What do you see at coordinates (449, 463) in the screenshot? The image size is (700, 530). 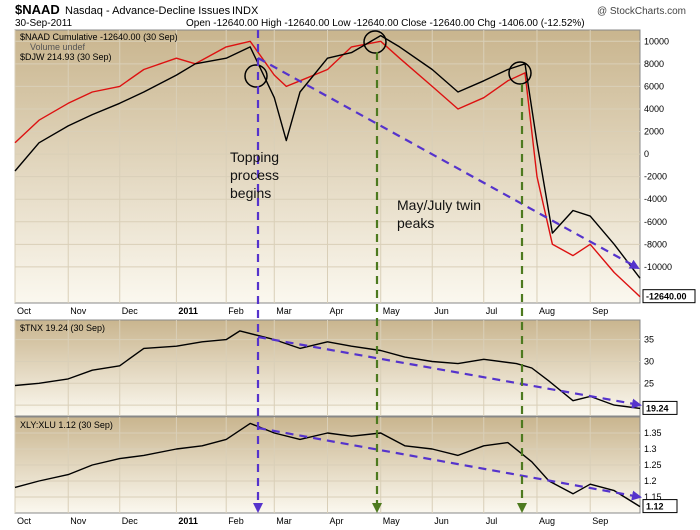 I see `trend-arrow-ratio` at bounding box center [449, 463].